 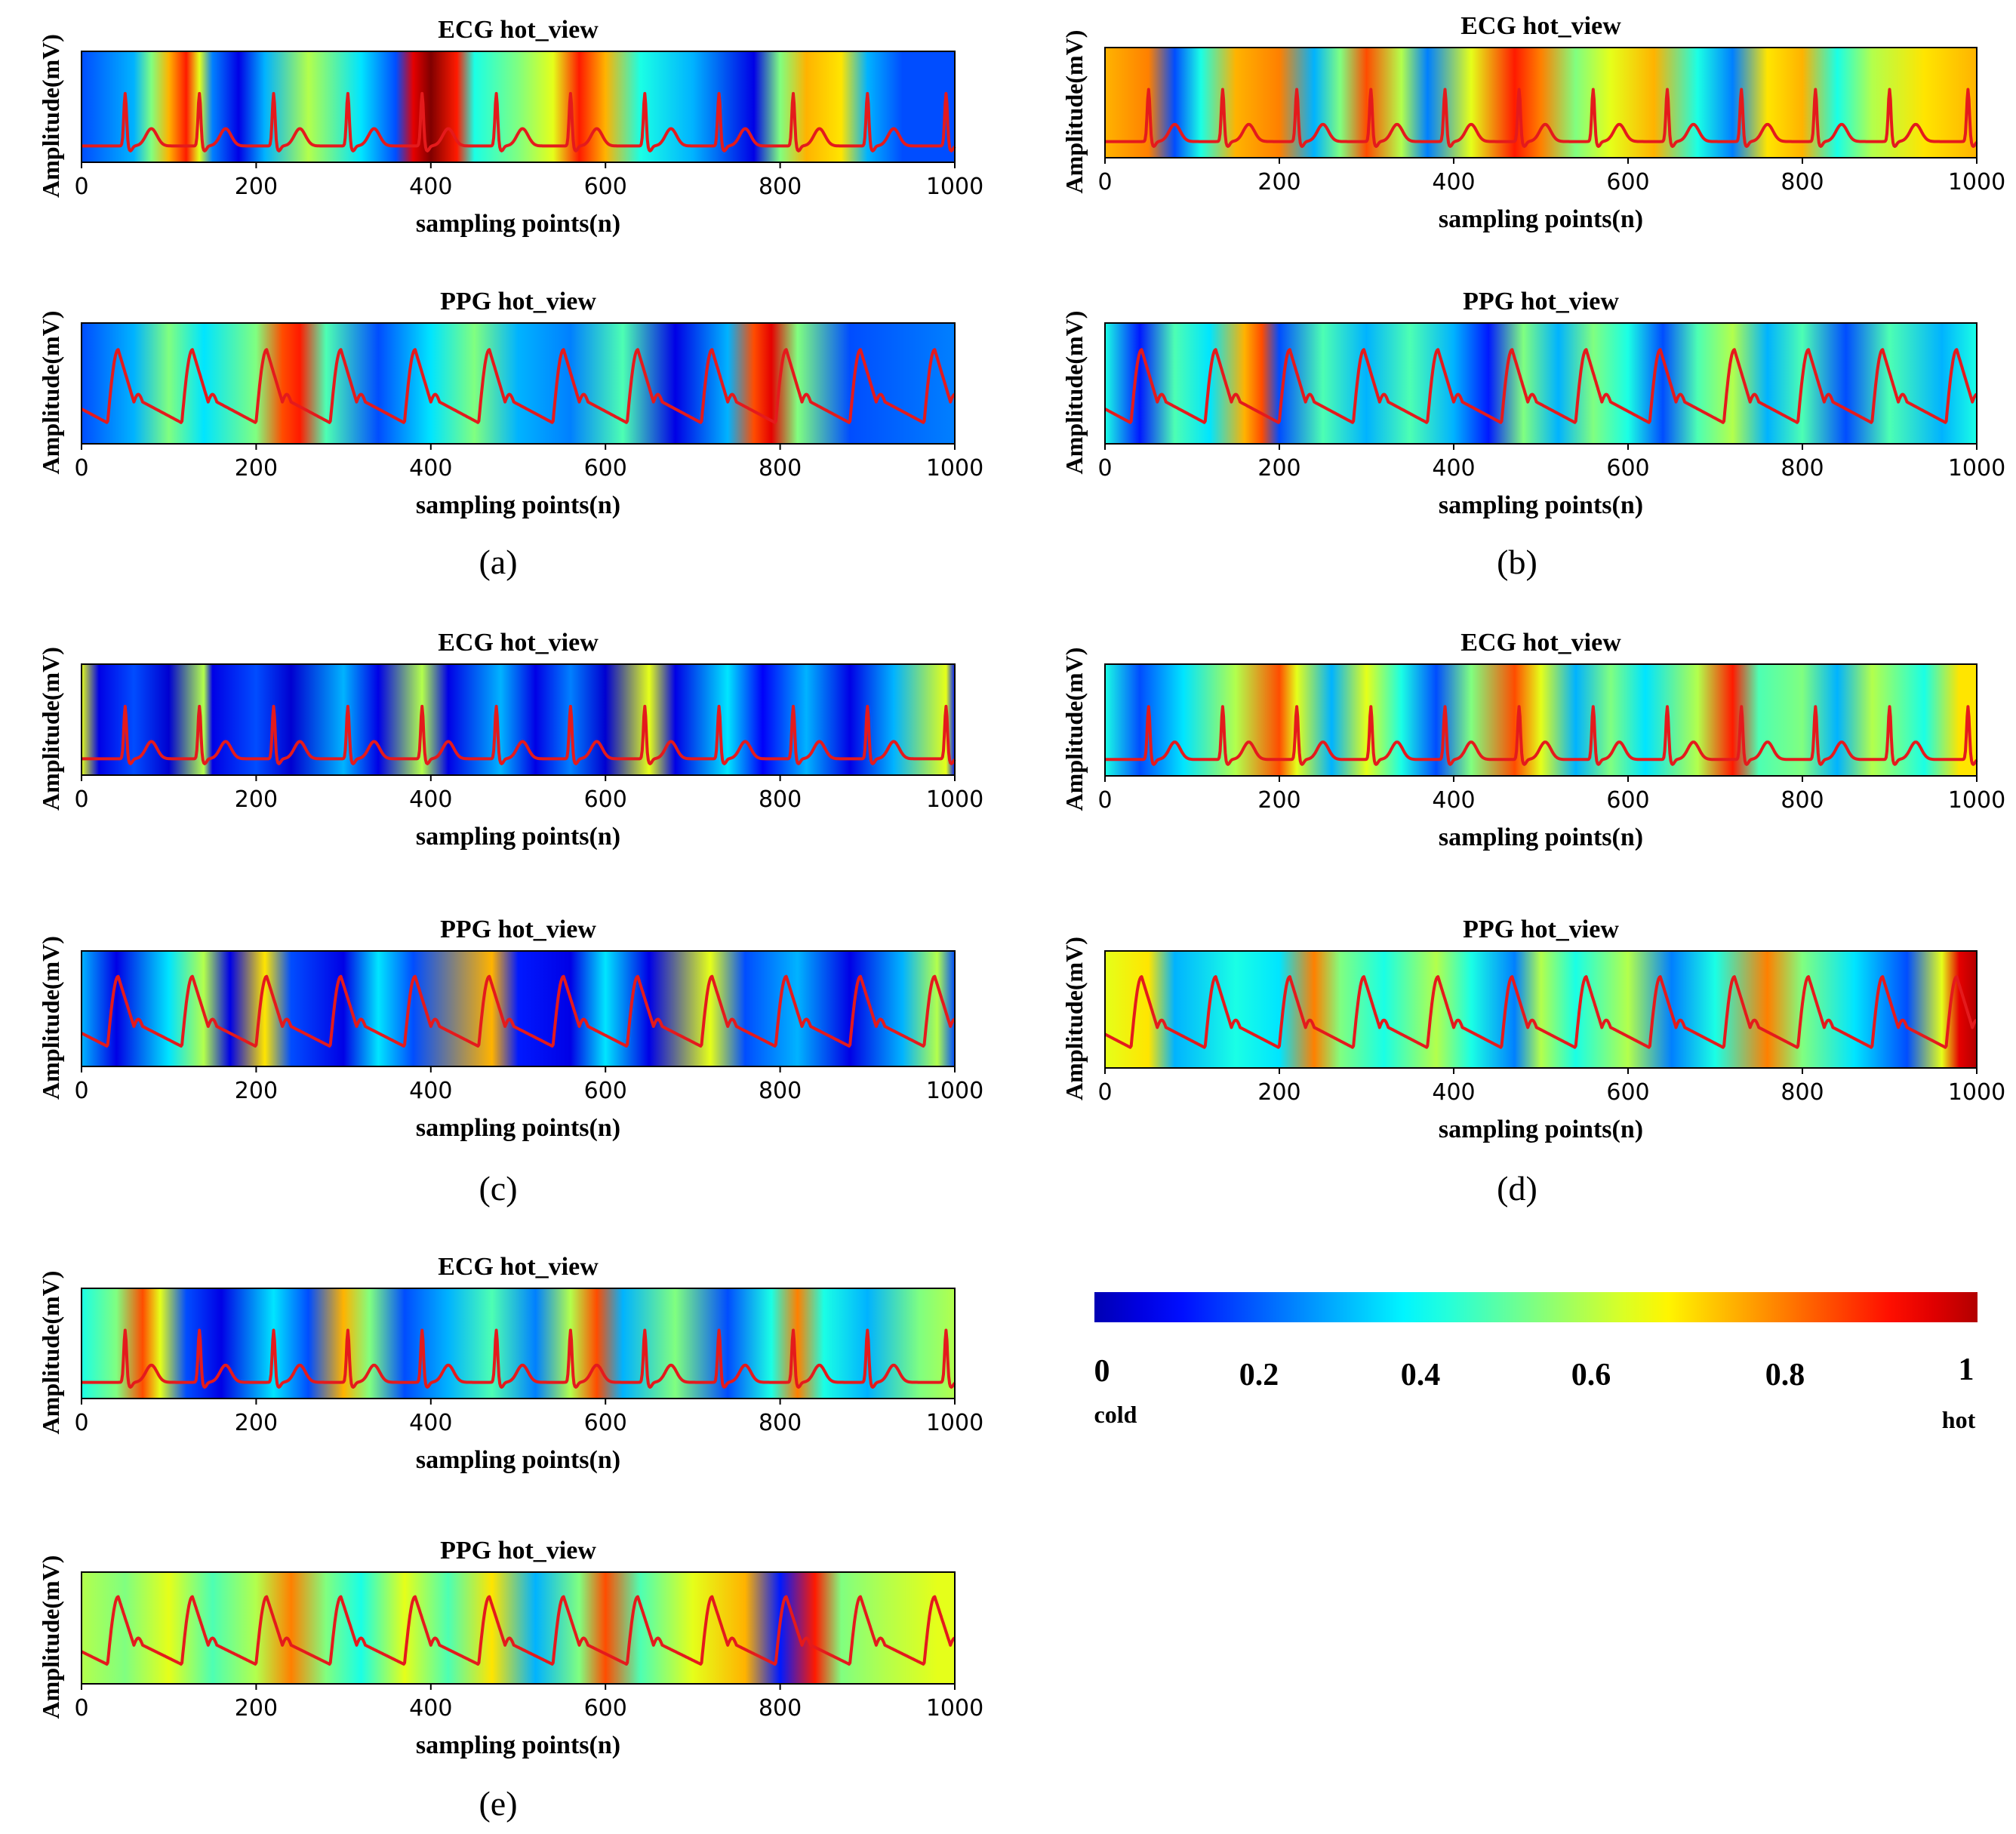 What do you see at coordinates (1536, 1307) in the screenshot?
I see `colorbar-gradient` at bounding box center [1536, 1307].